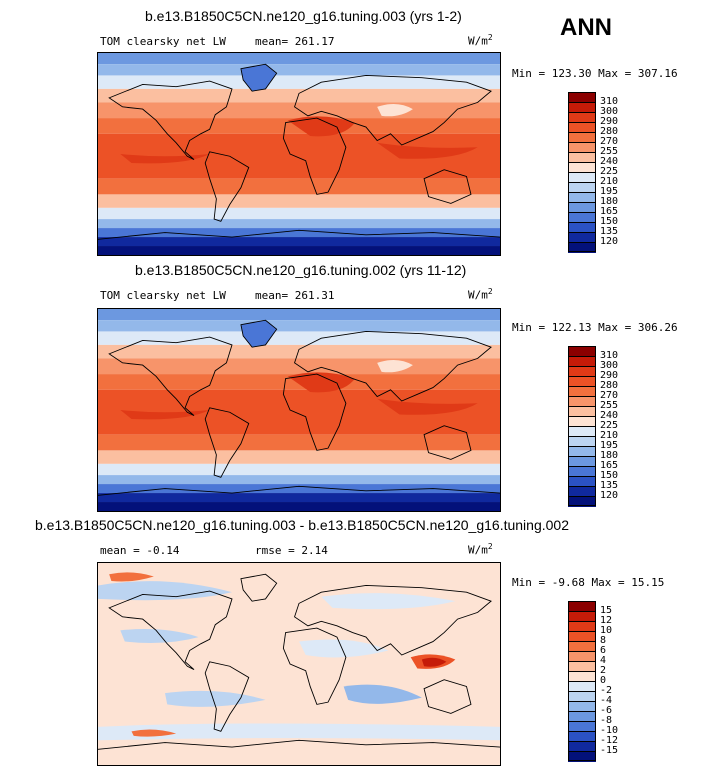 The image size is (723, 774). Describe the element at coordinates (609, 740) in the screenshot. I see `colorbar-tick-label: -12` at that location.